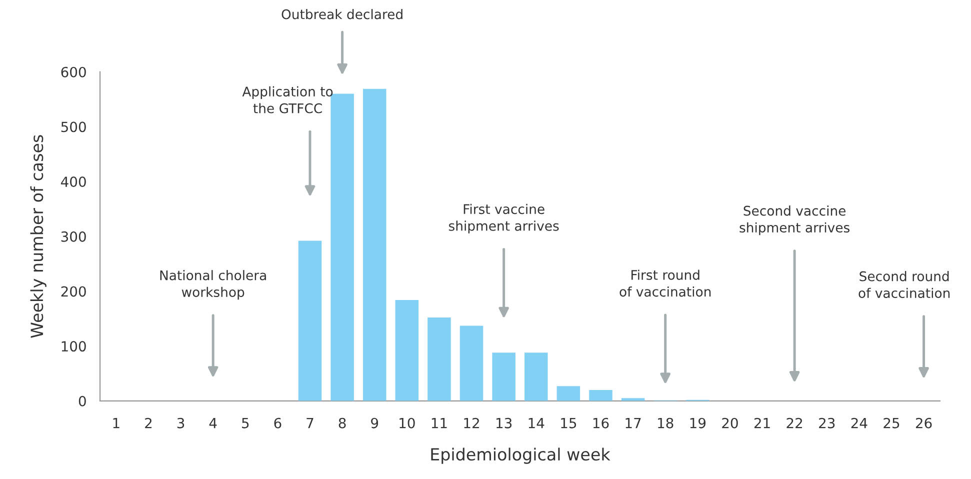  What do you see at coordinates (245, 423) in the screenshot?
I see `x-tick-label: 5` at bounding box center [245, 423].